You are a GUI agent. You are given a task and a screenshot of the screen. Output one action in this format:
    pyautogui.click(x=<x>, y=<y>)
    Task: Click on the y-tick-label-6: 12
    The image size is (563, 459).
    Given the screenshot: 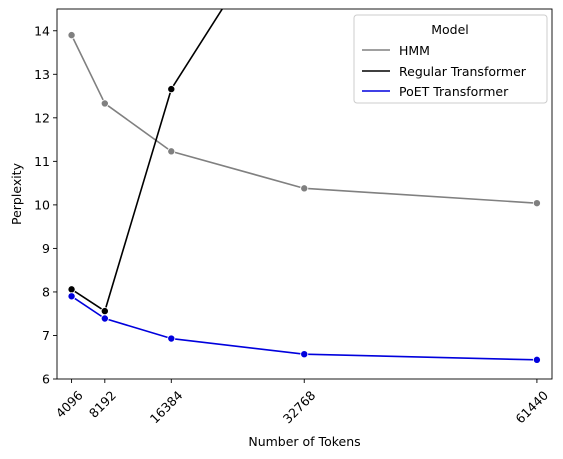 What is the action you would take?
    pyautogui.click(x=42, y=117)
    